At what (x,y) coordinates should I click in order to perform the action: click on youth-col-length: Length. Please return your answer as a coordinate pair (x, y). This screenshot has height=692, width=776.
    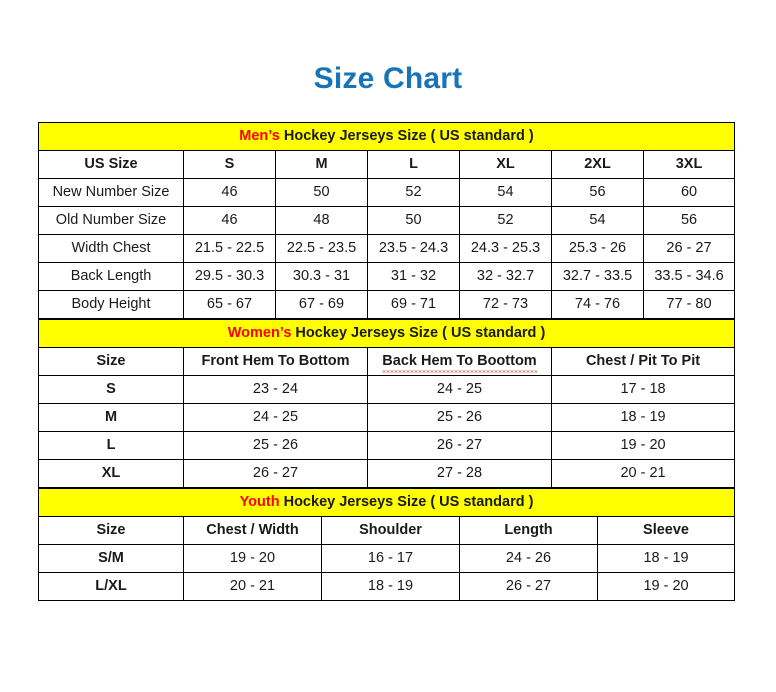
    Looking at the image, I should click on (528, 530).